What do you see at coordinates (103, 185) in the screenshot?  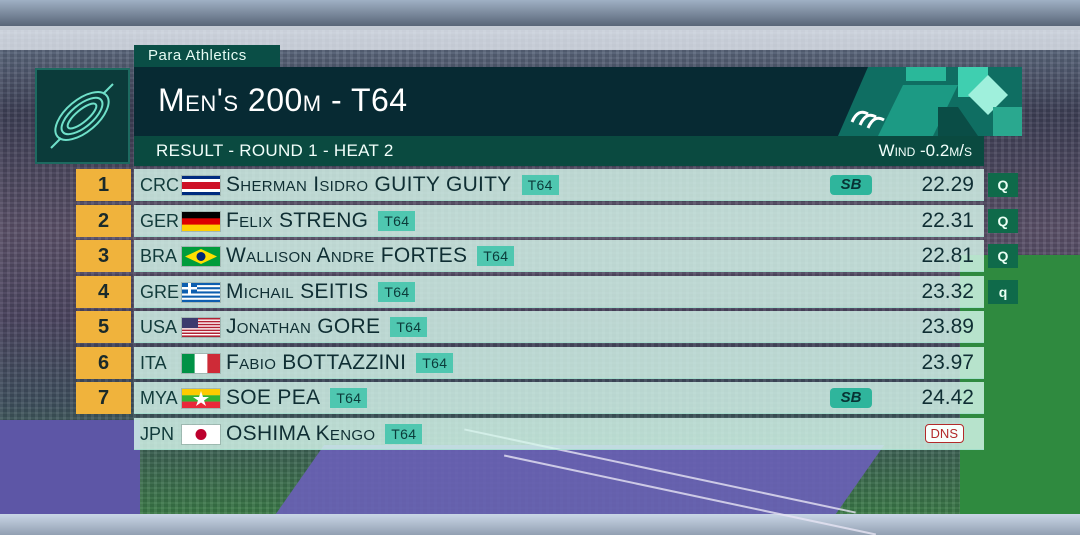 I see `rank-badge: 1` at bounding box center [103, 185].